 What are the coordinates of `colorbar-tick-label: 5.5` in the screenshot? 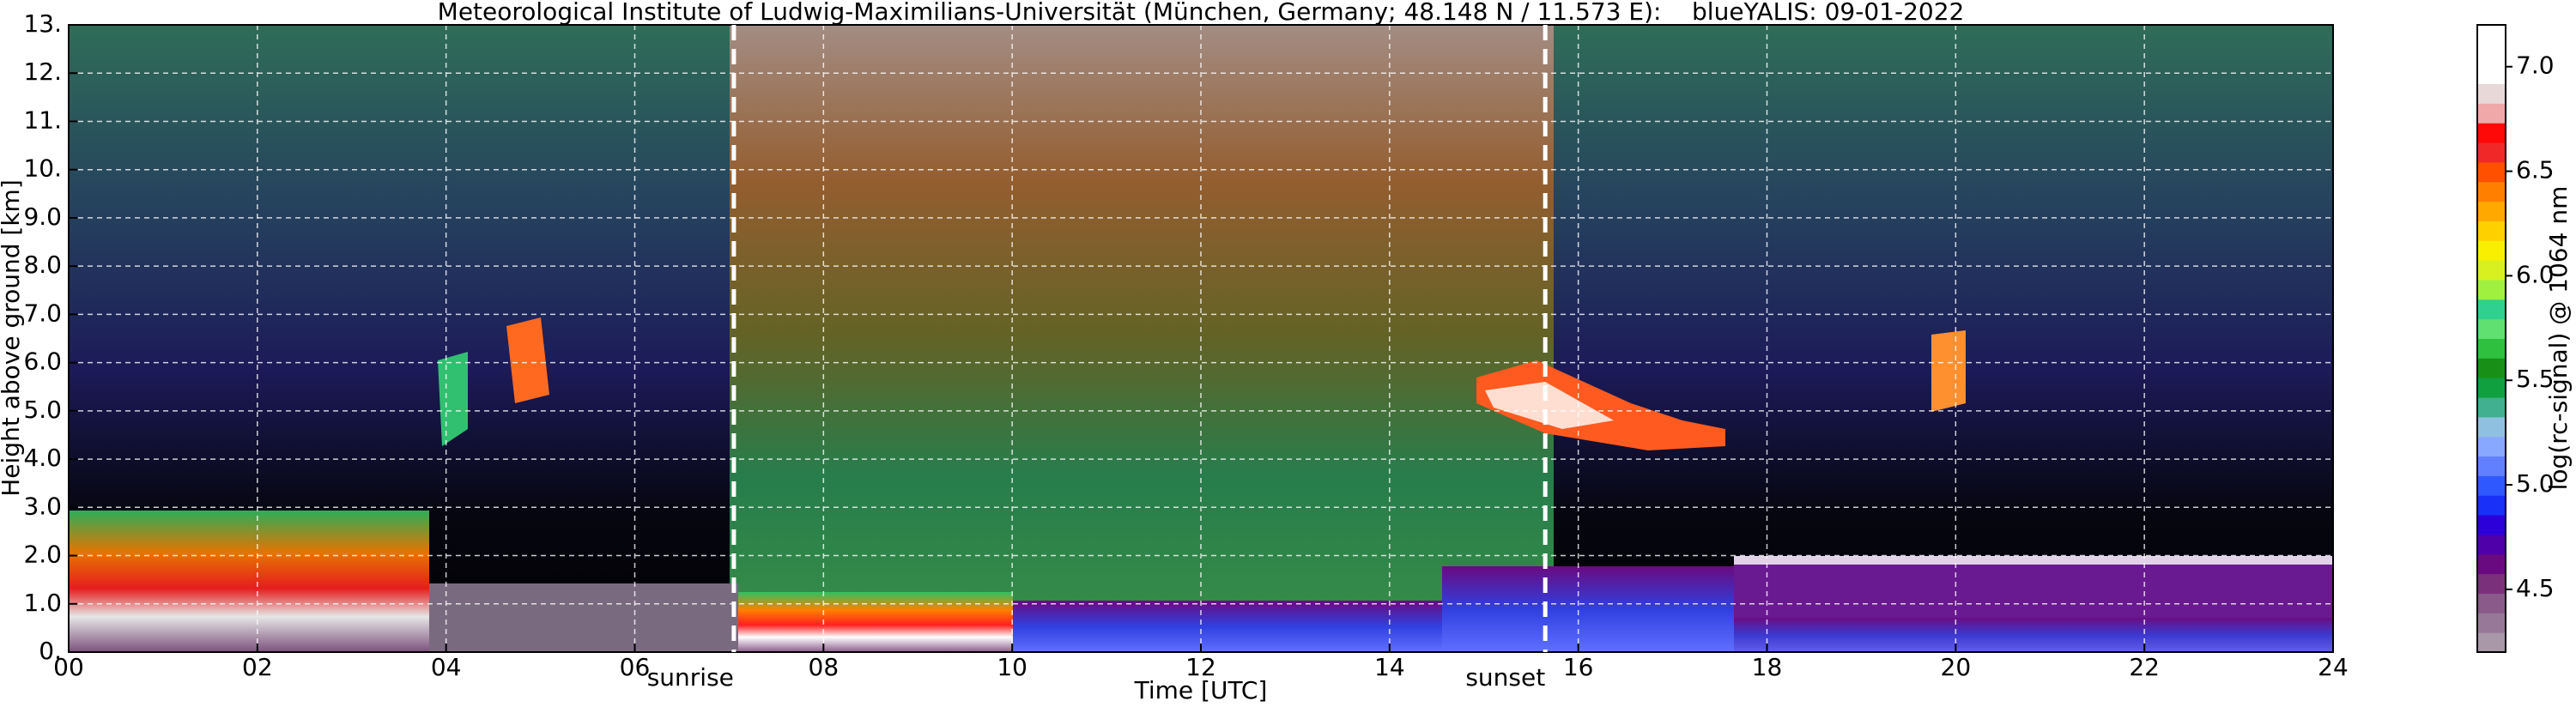 It's located at (2535, 379).